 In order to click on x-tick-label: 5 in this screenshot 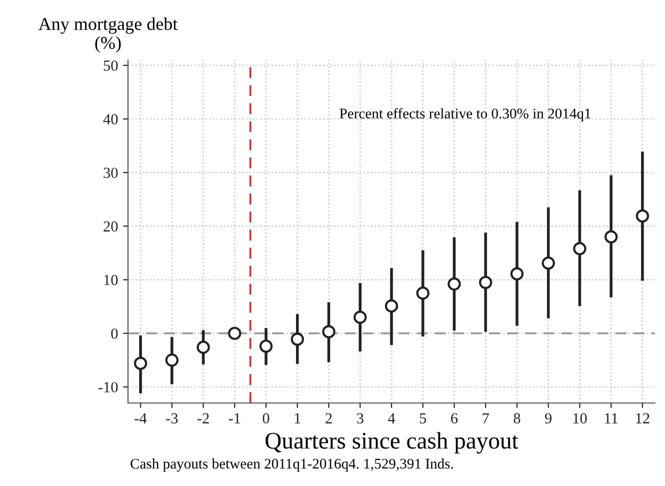, I will do `click(423, 418)`.